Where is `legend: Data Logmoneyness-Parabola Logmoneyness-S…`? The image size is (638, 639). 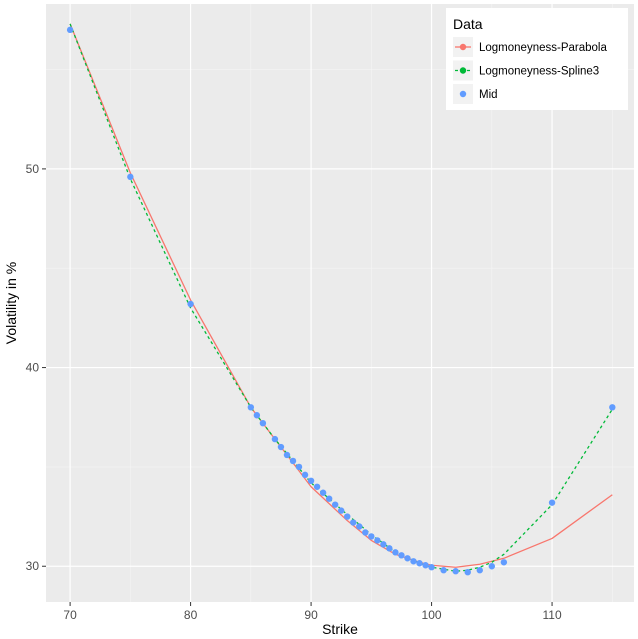
legend: Data Logmoneyness-Parabola Logmoneyness-S… is located at coordinates (537, 59).